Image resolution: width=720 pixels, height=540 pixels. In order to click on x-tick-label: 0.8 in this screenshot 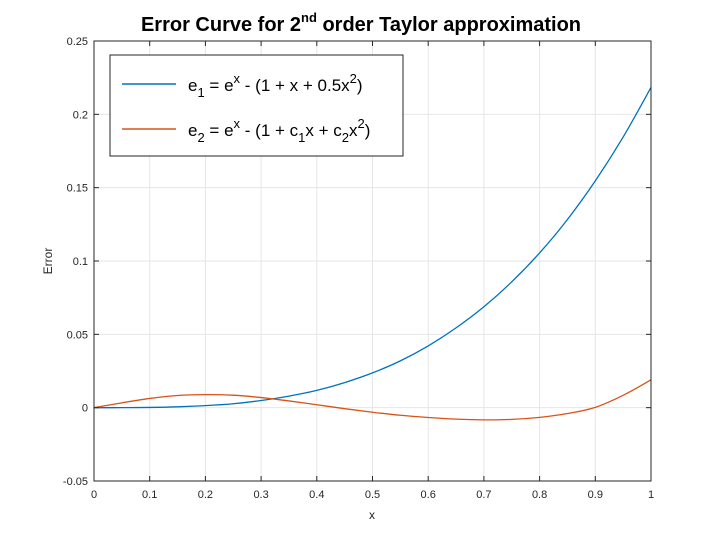, I will do `click(539, 495)`.